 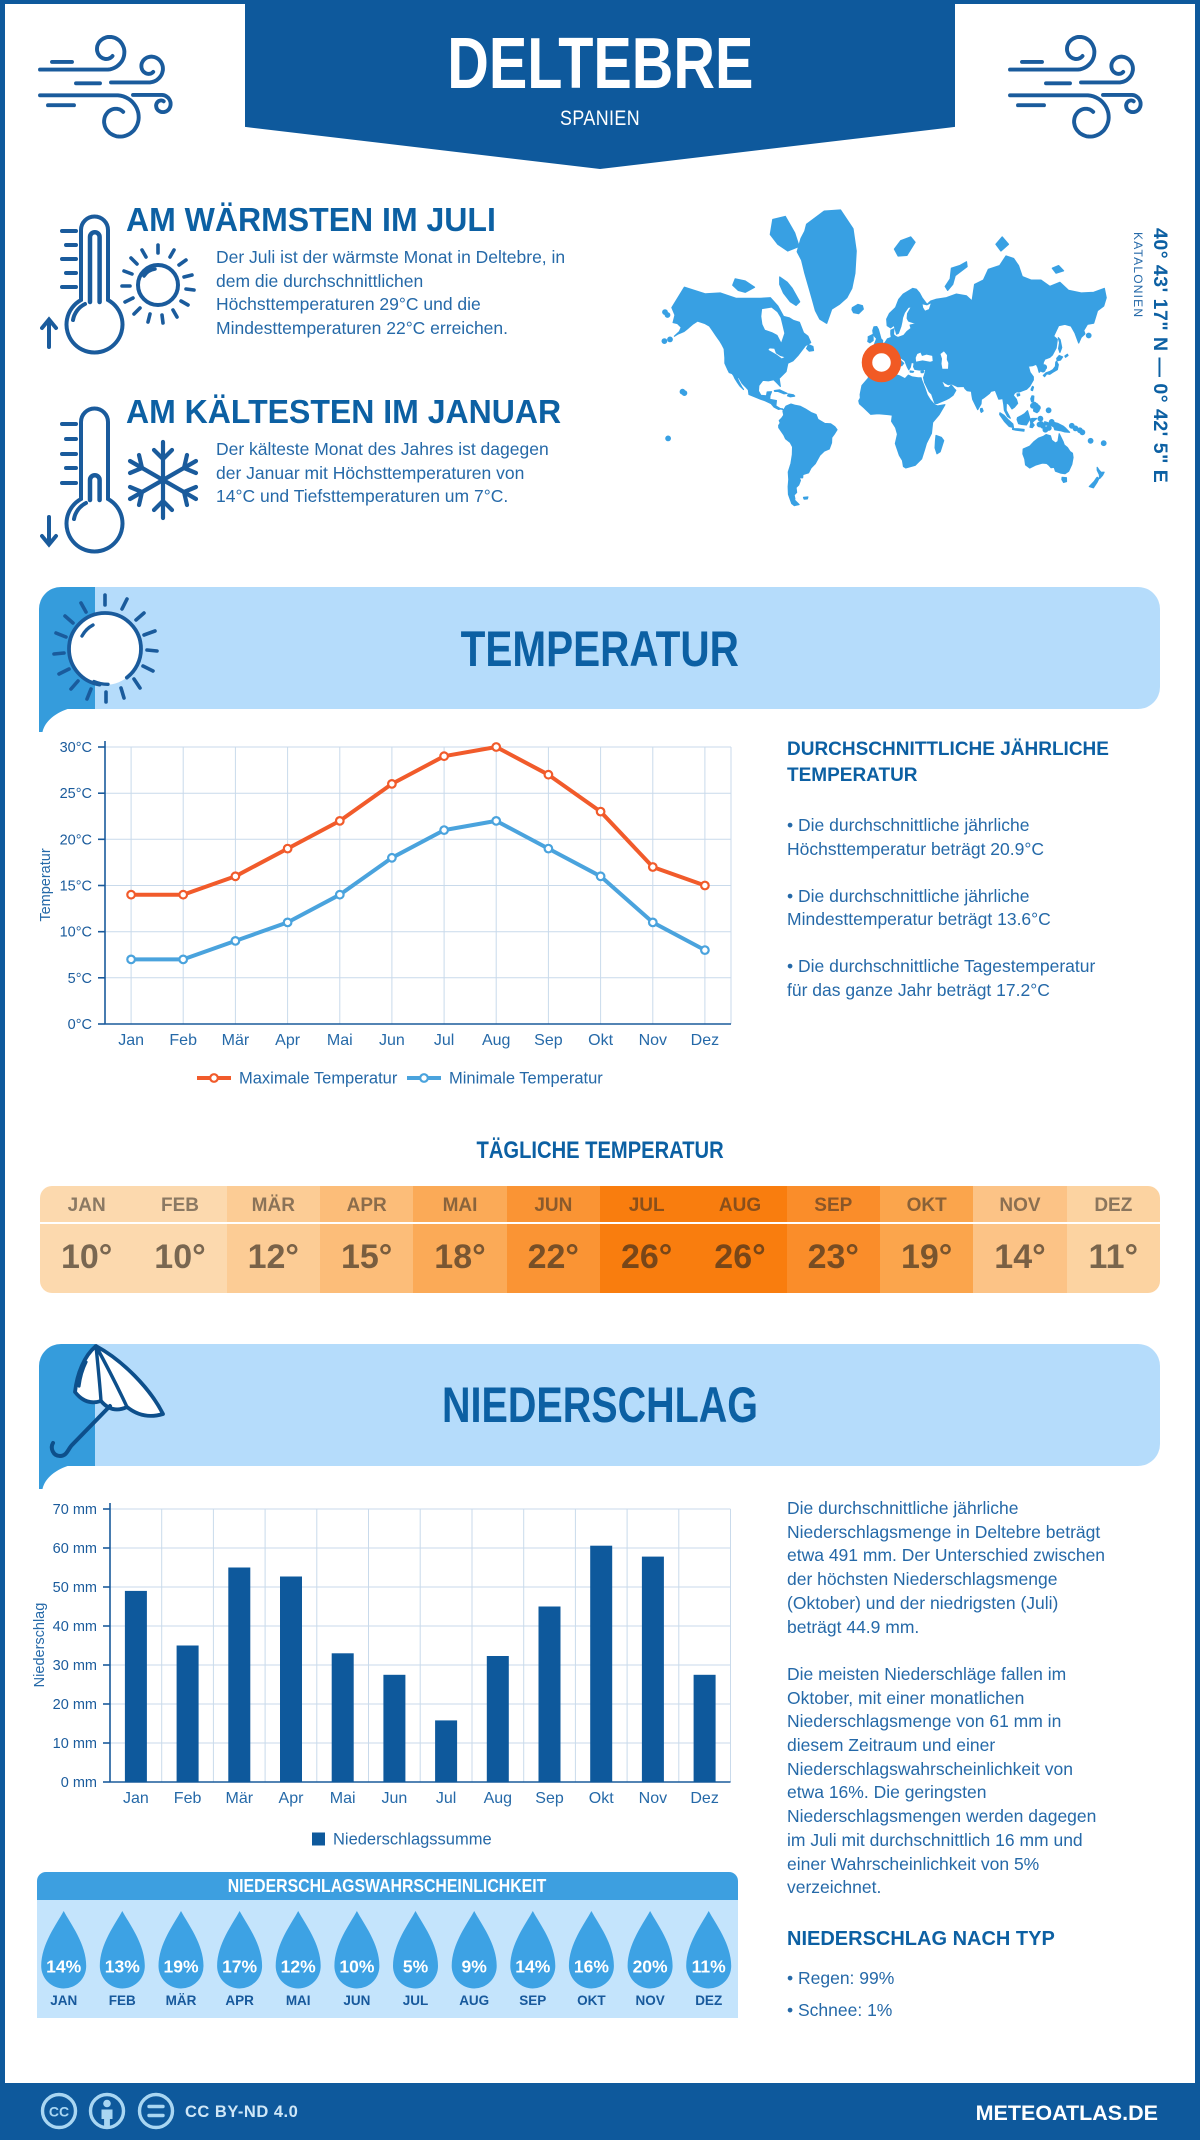 I want to click on svg-text: CC, so click(x=59, y=2112).